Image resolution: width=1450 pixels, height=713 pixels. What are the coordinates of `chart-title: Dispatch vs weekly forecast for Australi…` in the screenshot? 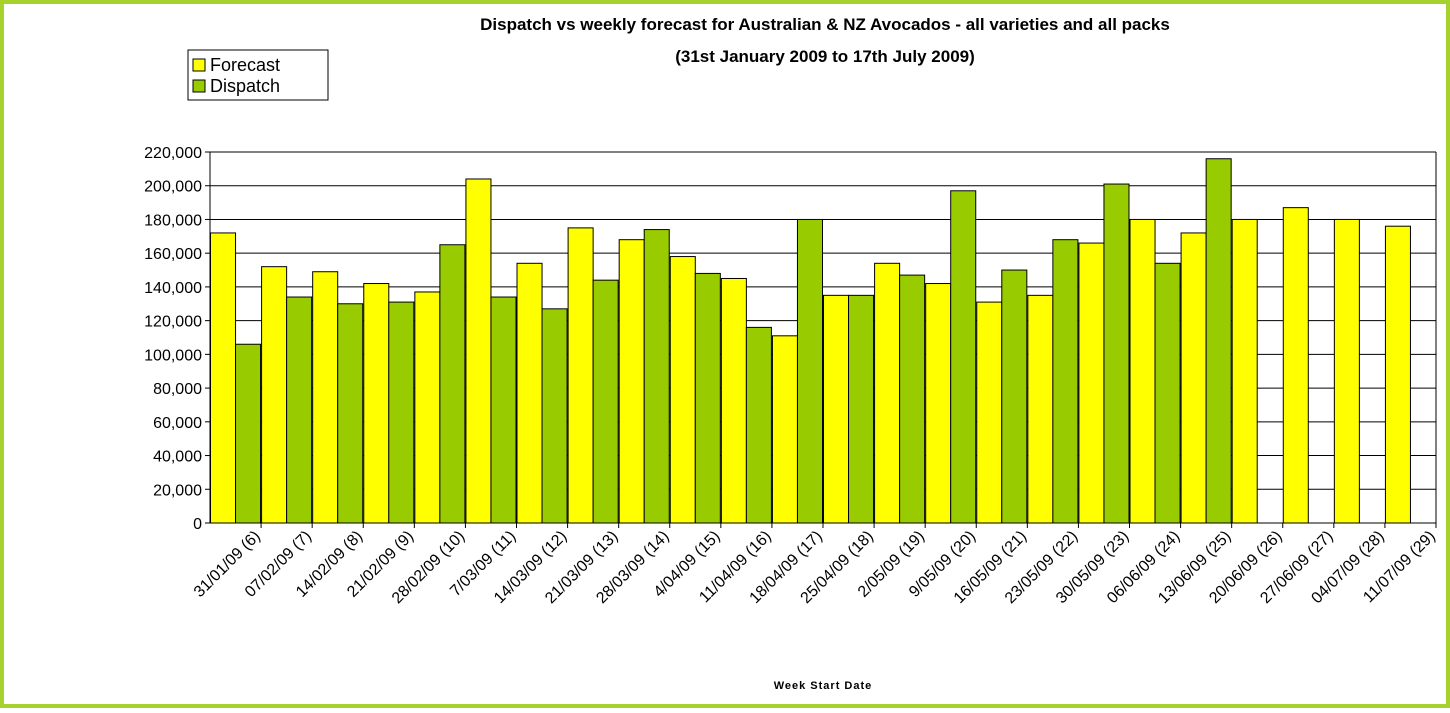 It's located at (825, 24).